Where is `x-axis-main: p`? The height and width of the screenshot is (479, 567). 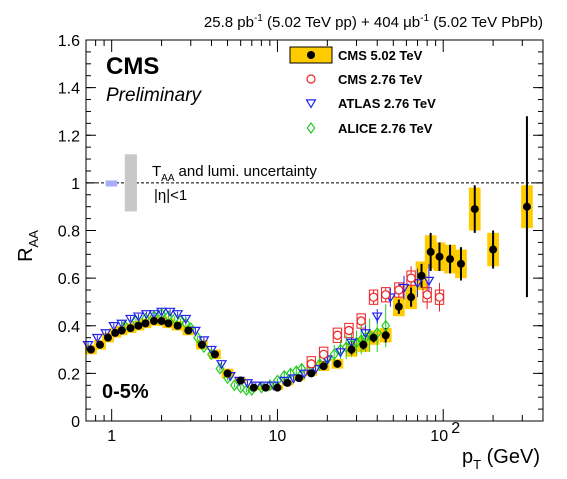
x-axis-main: p is located at coordinates (467, 457).